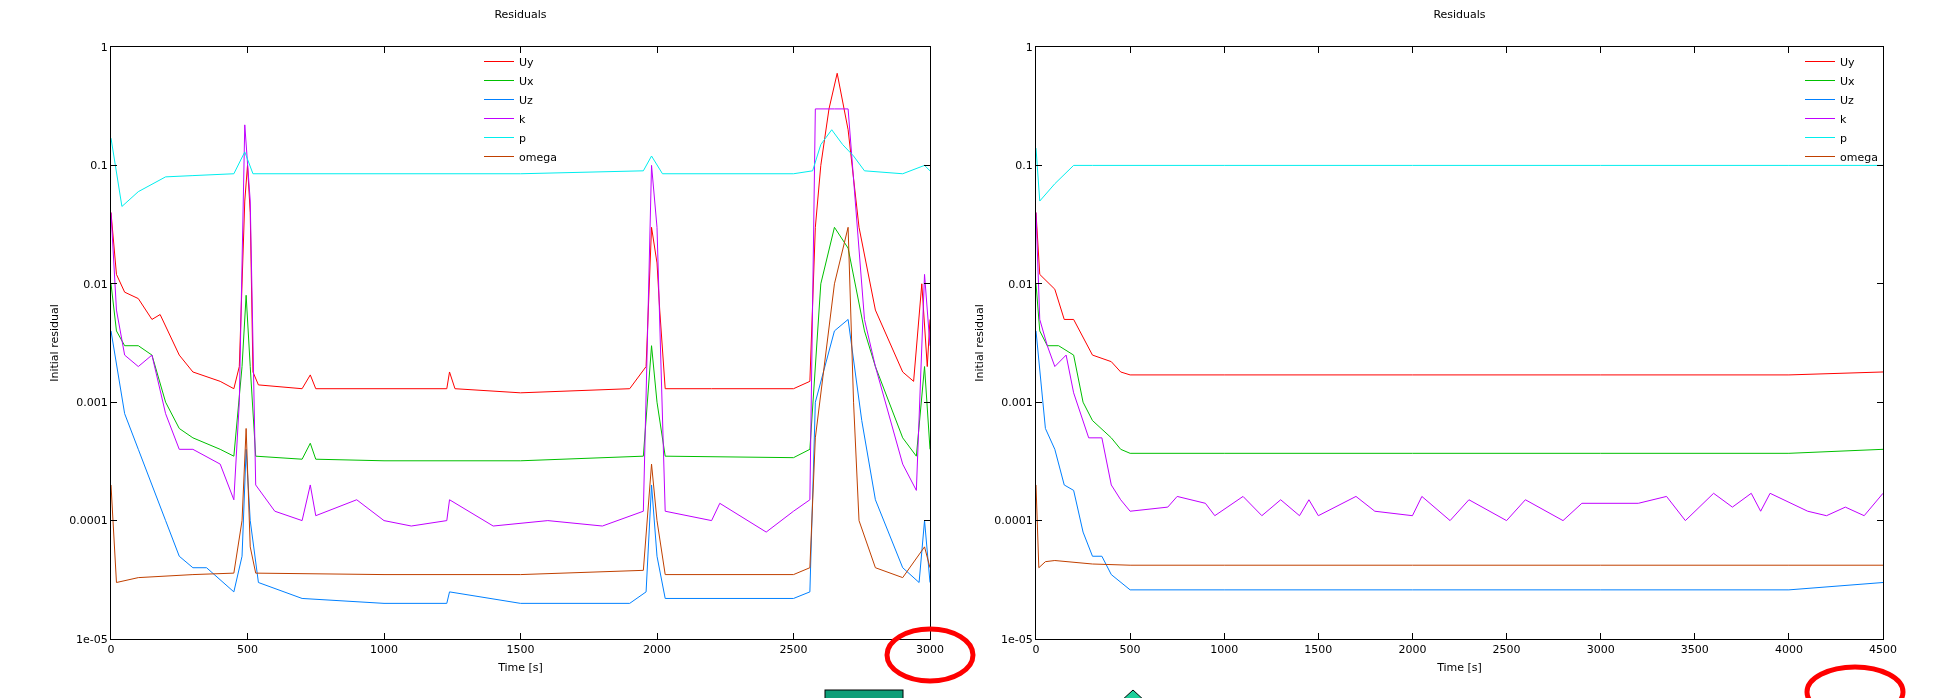 Image resolution: width=1934 pixels, height=698 pixels. I want to click on x-tick-label: 4500, so click(1883, 650).